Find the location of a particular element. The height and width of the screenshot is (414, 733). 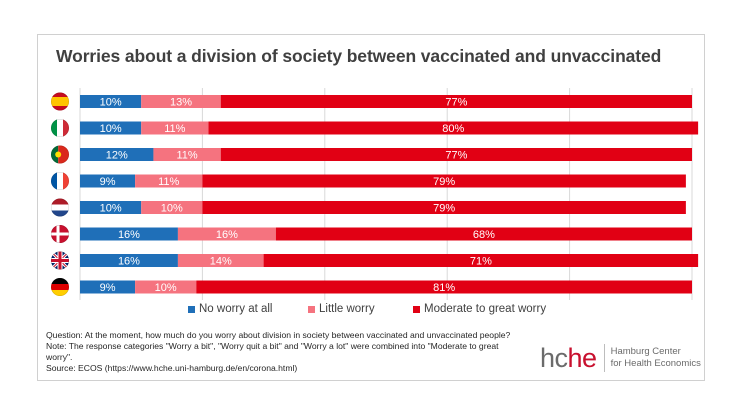

logo-divider is located at coordinates (604, 358).